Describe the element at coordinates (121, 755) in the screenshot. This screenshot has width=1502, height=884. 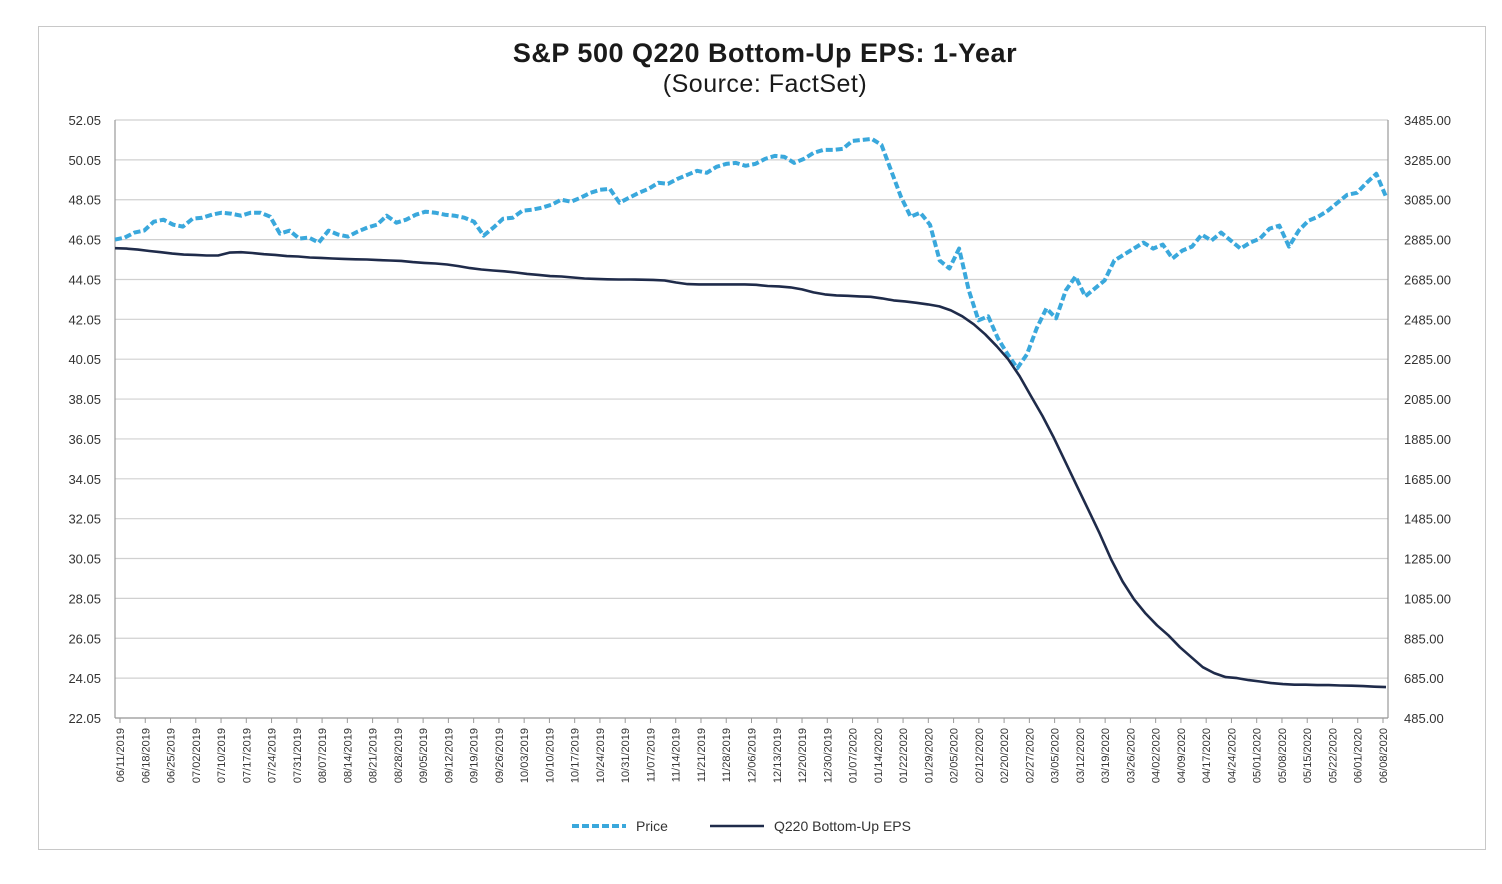
I see `x-tick-label: 06/11/2019` at that location.